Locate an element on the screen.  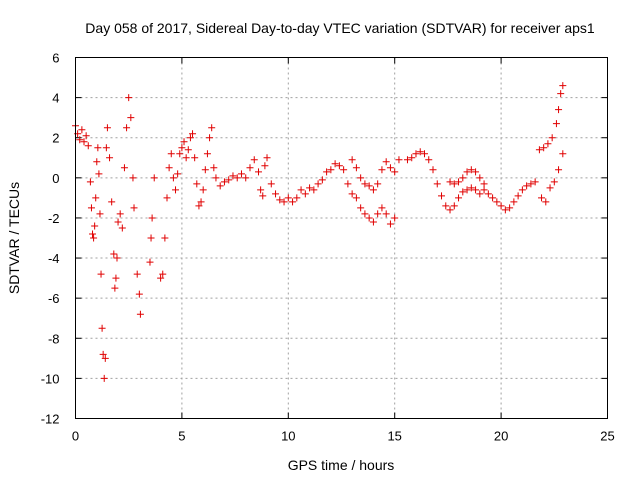
x-tick-label: 0 is located at coordinates (75, 436).